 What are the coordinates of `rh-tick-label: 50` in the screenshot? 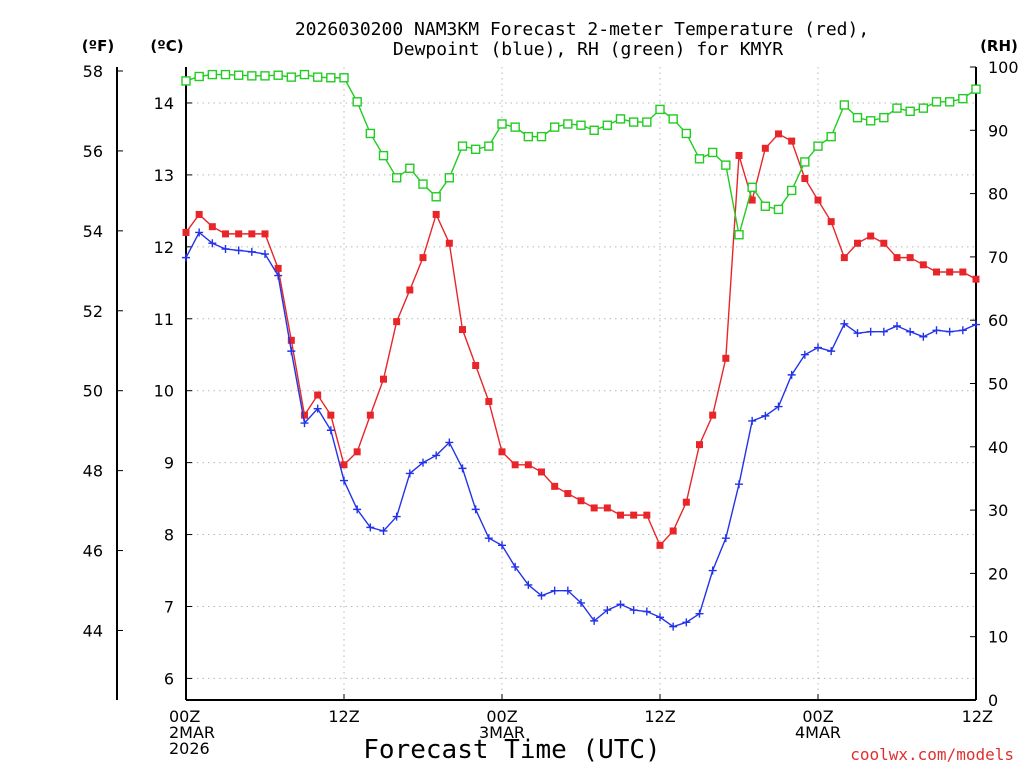 It's located at (998, 384).